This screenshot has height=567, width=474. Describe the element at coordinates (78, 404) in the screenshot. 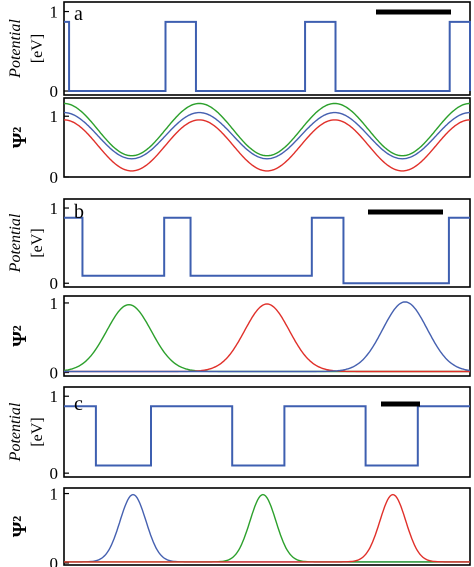

I see `panel-letter: c` at that location.